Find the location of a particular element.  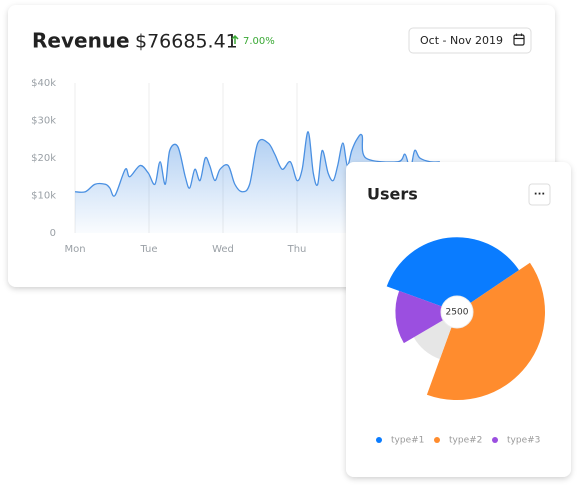

legend-label: type#2 is located at coordinates (465, 441).